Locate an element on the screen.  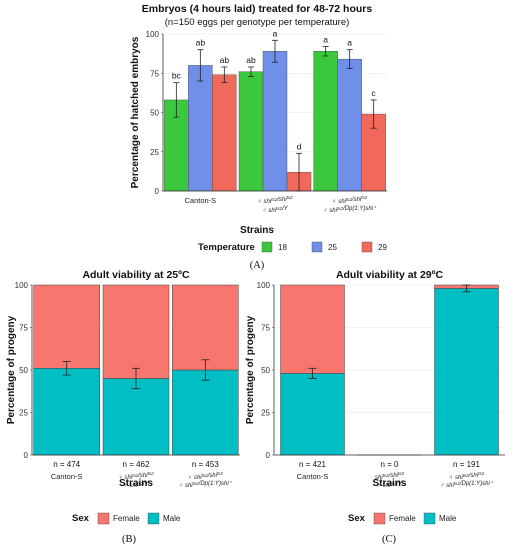
legend-title: Temperature is located at coordinates (226, 247).